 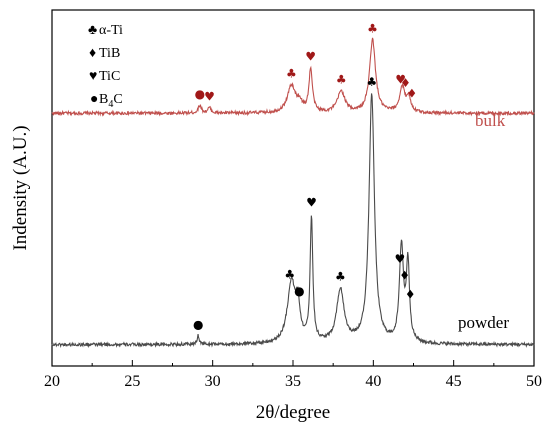 I want to click on x-axis-ticks: 20 25 30 35 40 45 50, so click(x=293, y=375).